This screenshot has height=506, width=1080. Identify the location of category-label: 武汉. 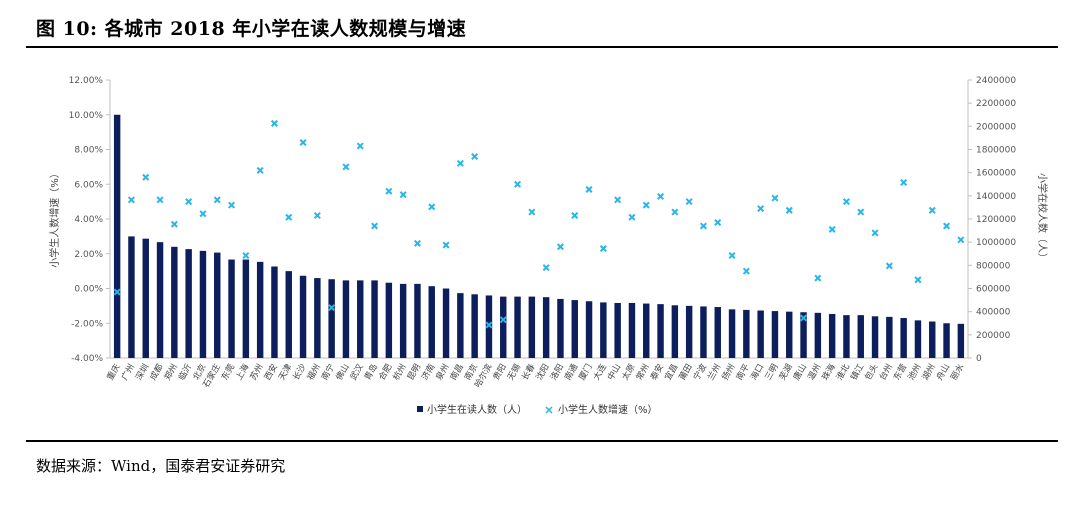
(357, 372).